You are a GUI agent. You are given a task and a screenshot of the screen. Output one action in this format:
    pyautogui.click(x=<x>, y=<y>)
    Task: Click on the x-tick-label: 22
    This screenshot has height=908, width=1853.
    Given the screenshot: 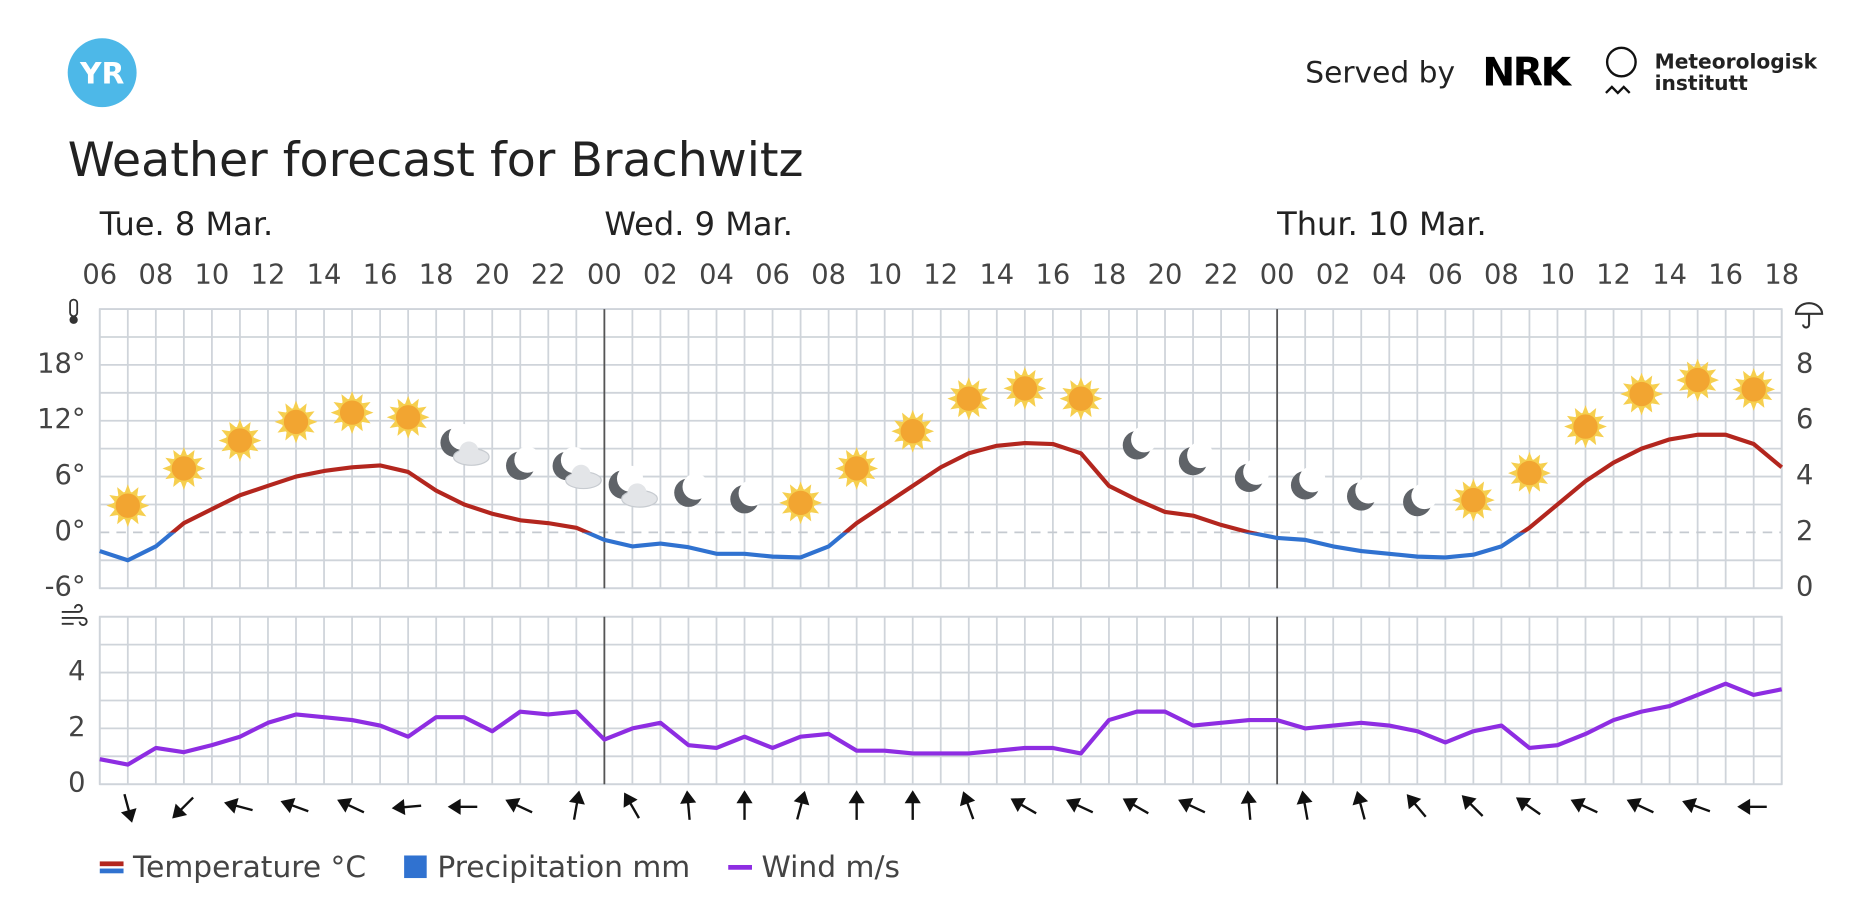 What is the action you would take?
    pyautogui.click(x=548, y=274)
    